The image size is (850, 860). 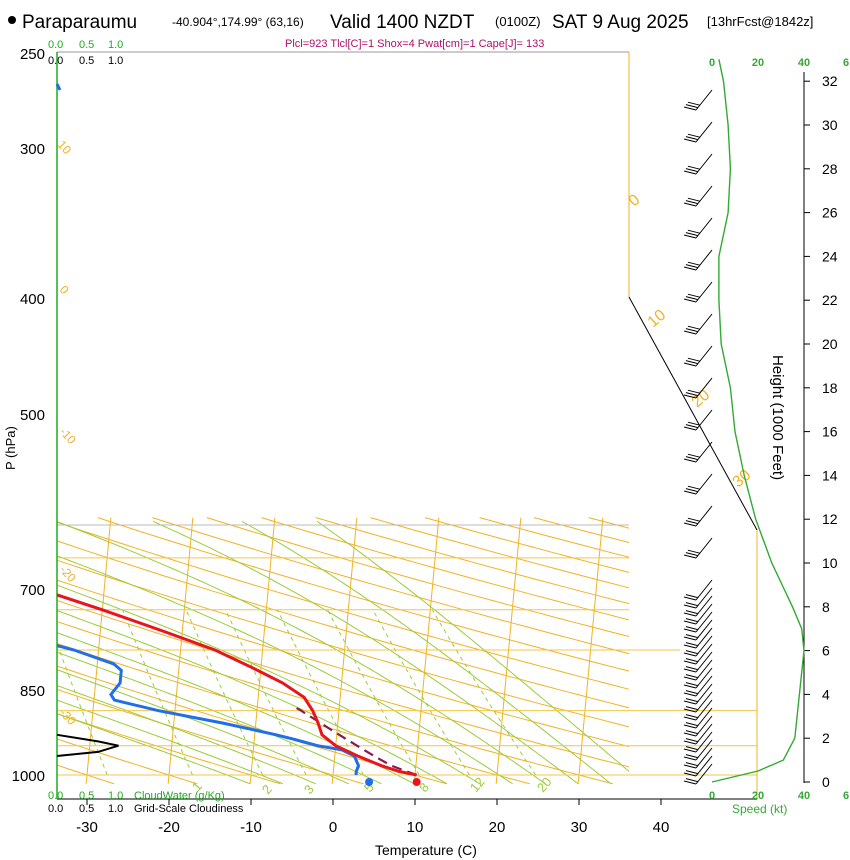 I want to click on speed-tick: 20, so click(x=758, y=63).